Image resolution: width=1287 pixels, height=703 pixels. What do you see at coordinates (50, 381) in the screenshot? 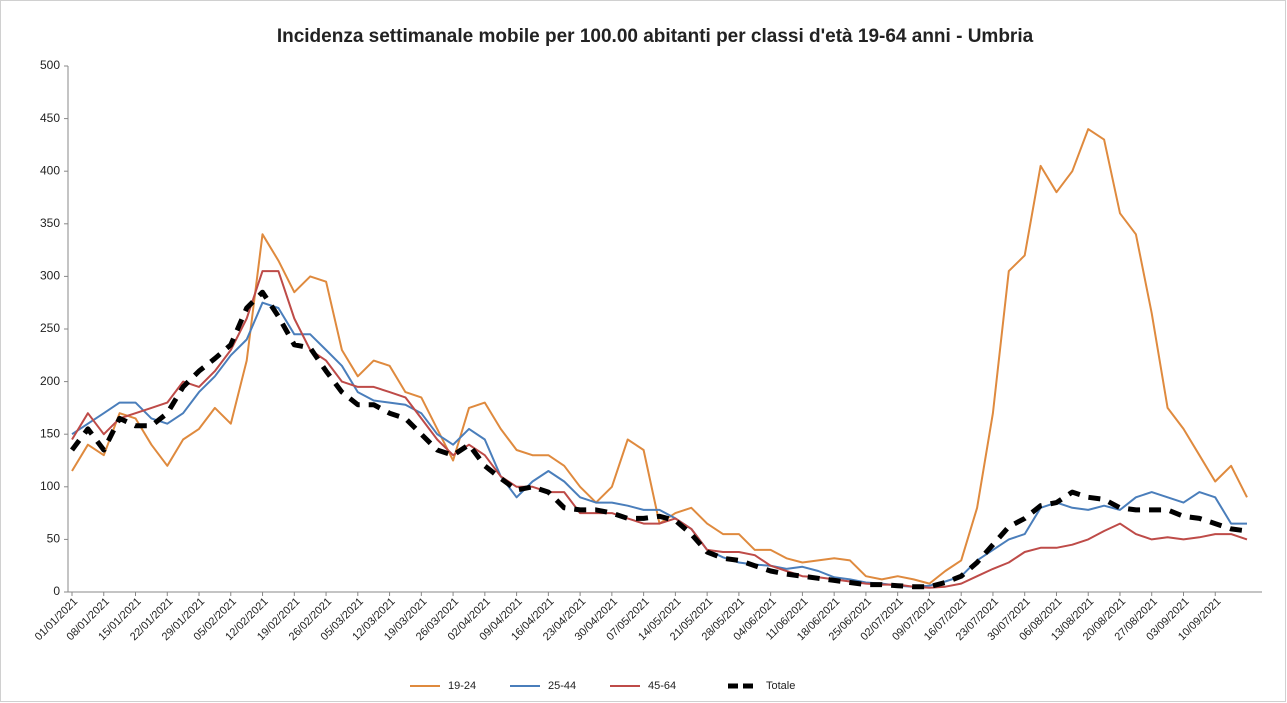
I see `y-tick-label: 200` at bounding box center [50, 381].